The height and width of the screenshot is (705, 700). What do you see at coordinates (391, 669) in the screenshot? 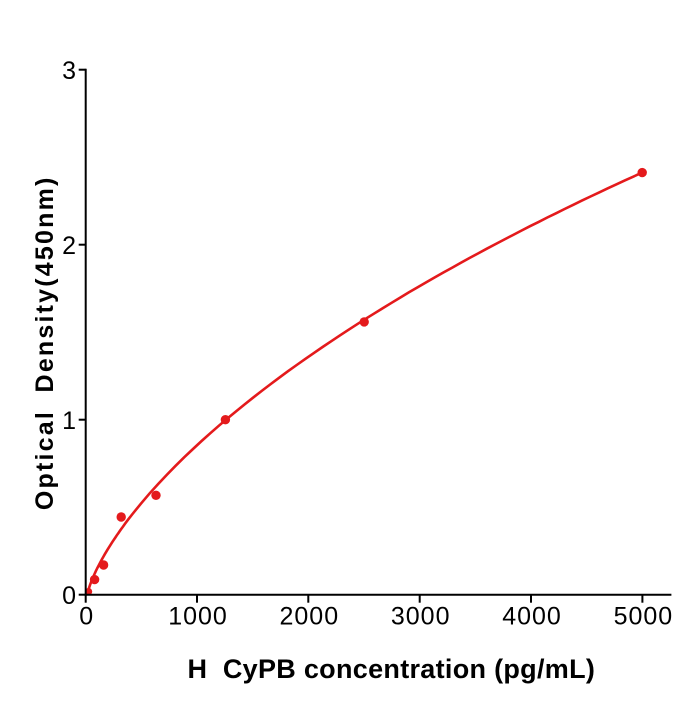
I see `svg-text: H CyPB concentration (pg/mL)` at bounding box center [391, 669].